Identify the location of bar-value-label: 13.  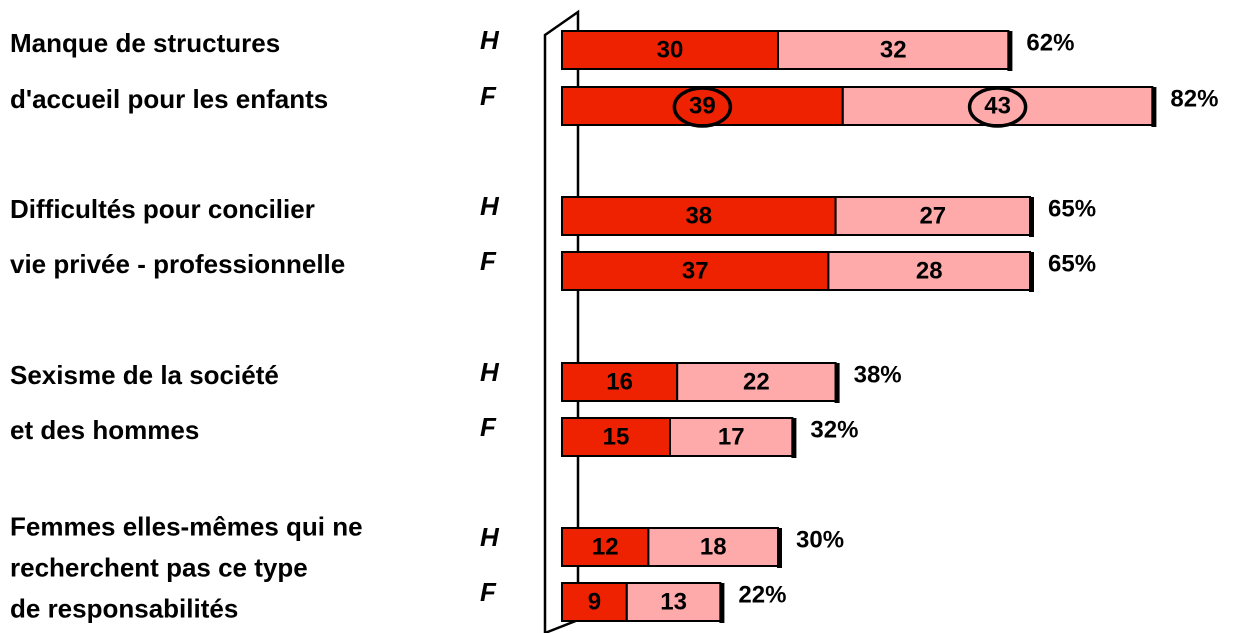
(673, 601).